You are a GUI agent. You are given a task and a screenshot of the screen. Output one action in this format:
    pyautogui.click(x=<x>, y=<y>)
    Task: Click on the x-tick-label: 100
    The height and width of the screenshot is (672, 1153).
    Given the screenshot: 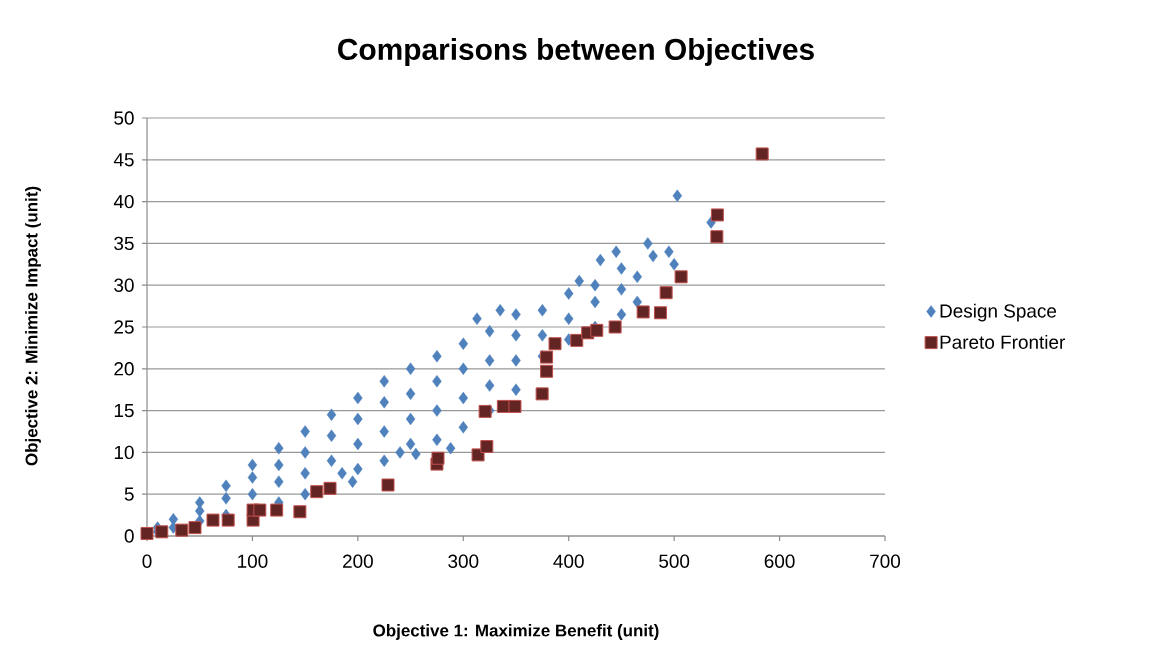 What is the action you would take?
    pyautogui.click(x=253, y=561)
    